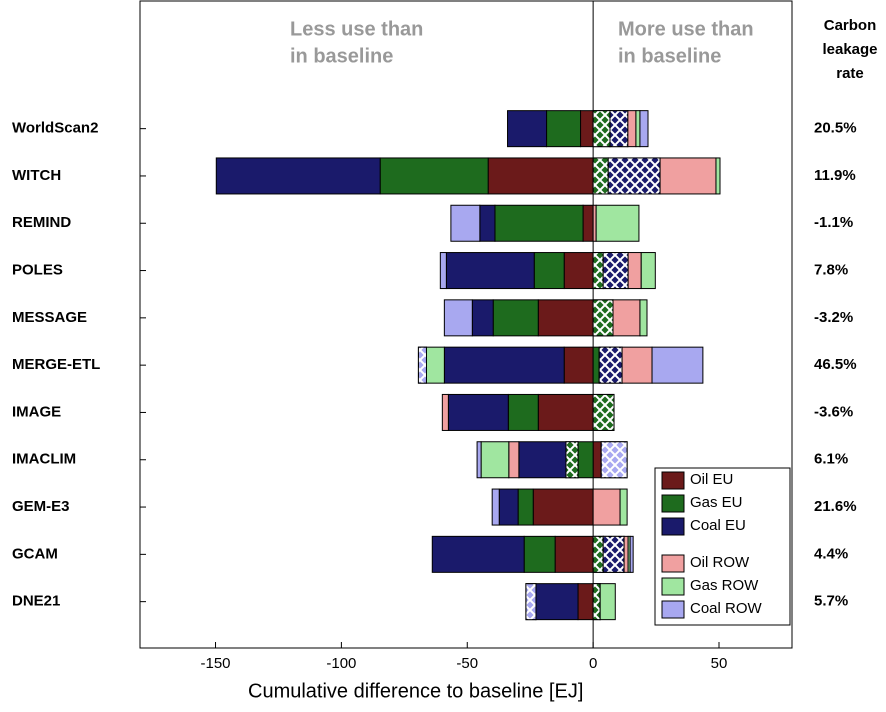 Image resolution: width=886 pixels, height=712 pixels. What do you see at coordinates (724, 585) in the screenshot?
I see `legend-label: Gas ROW` at bounding box center [724, 585].